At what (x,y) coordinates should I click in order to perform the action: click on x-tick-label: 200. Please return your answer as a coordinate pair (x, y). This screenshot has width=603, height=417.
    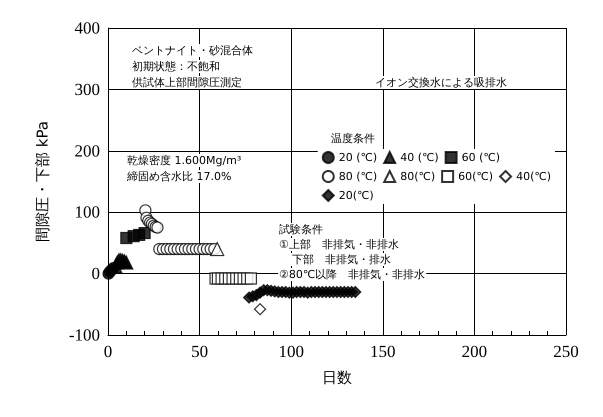
    Looking at the image, I should click on (475, 351).